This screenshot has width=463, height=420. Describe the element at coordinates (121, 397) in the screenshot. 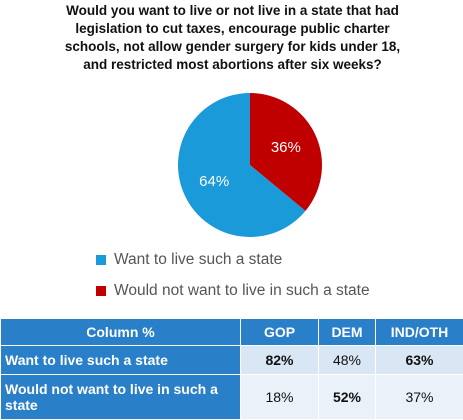

I see `row-label: Would not want to live in such a state` at that location.